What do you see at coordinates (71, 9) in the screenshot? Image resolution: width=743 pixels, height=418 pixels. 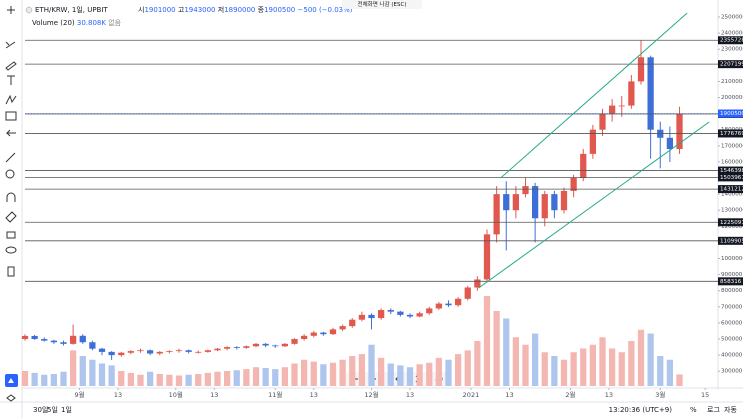 I see `symbol: ETH/KRW, 1일, UPBIT` at bounding box center [71, 9].